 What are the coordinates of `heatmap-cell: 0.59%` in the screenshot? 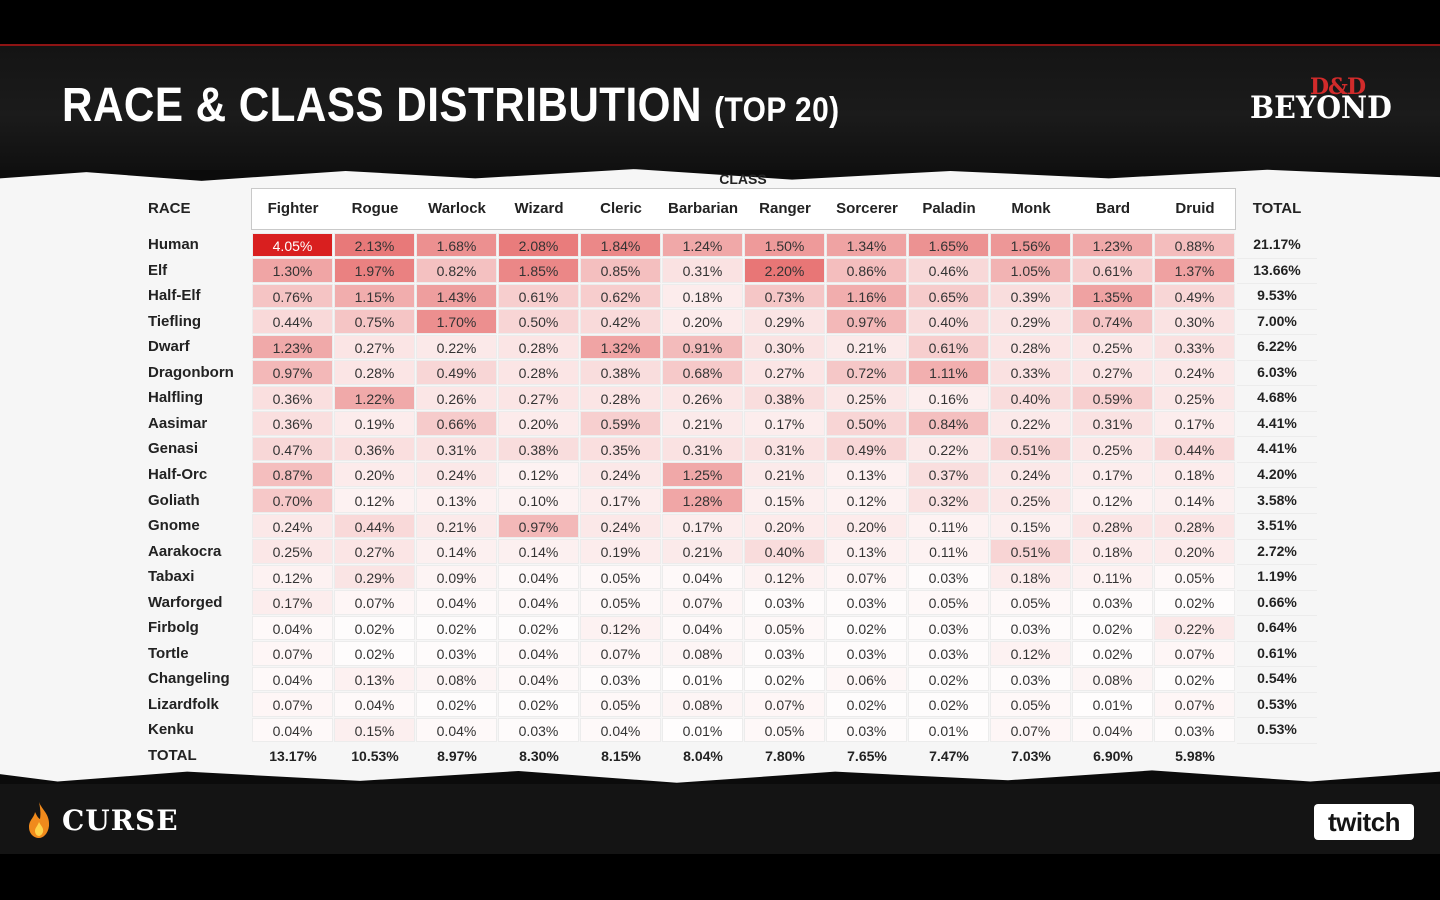 It's located at (1112, 398).